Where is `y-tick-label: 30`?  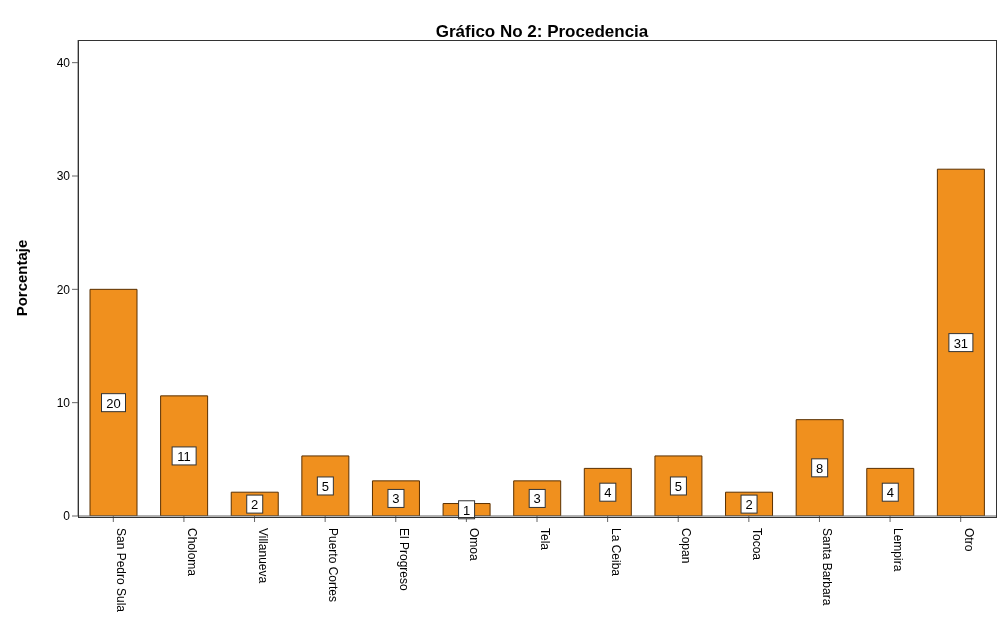 y-tick-label: 30 is located at coordinates (63, 176).